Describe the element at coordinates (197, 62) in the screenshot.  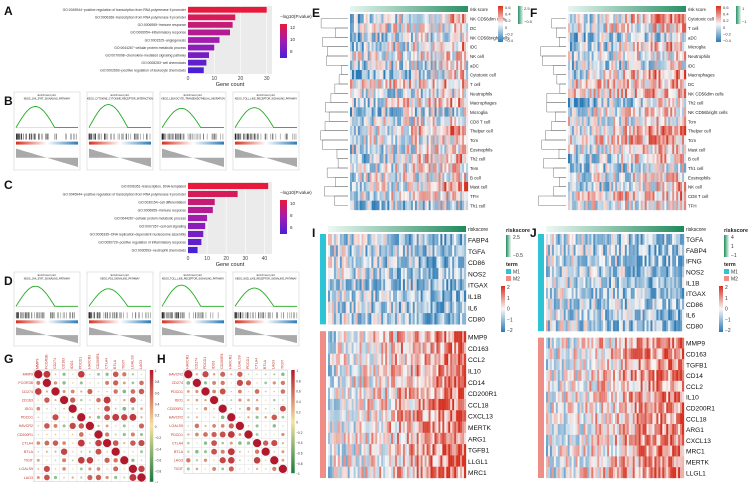
I see `bar` at that location.